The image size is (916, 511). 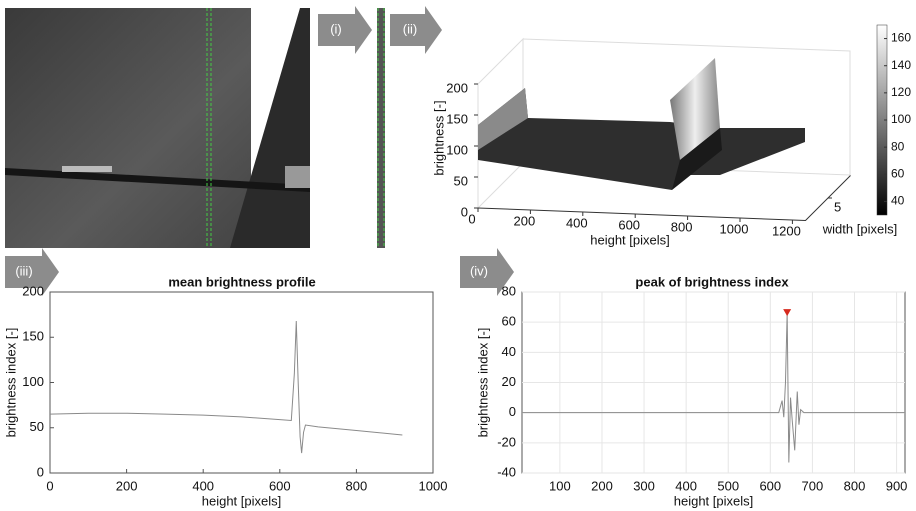 What do you see at coordinates (898, 201) in the screenshot?
I see `colorbar-tick-label: 40` at bounding box center [898, 201].